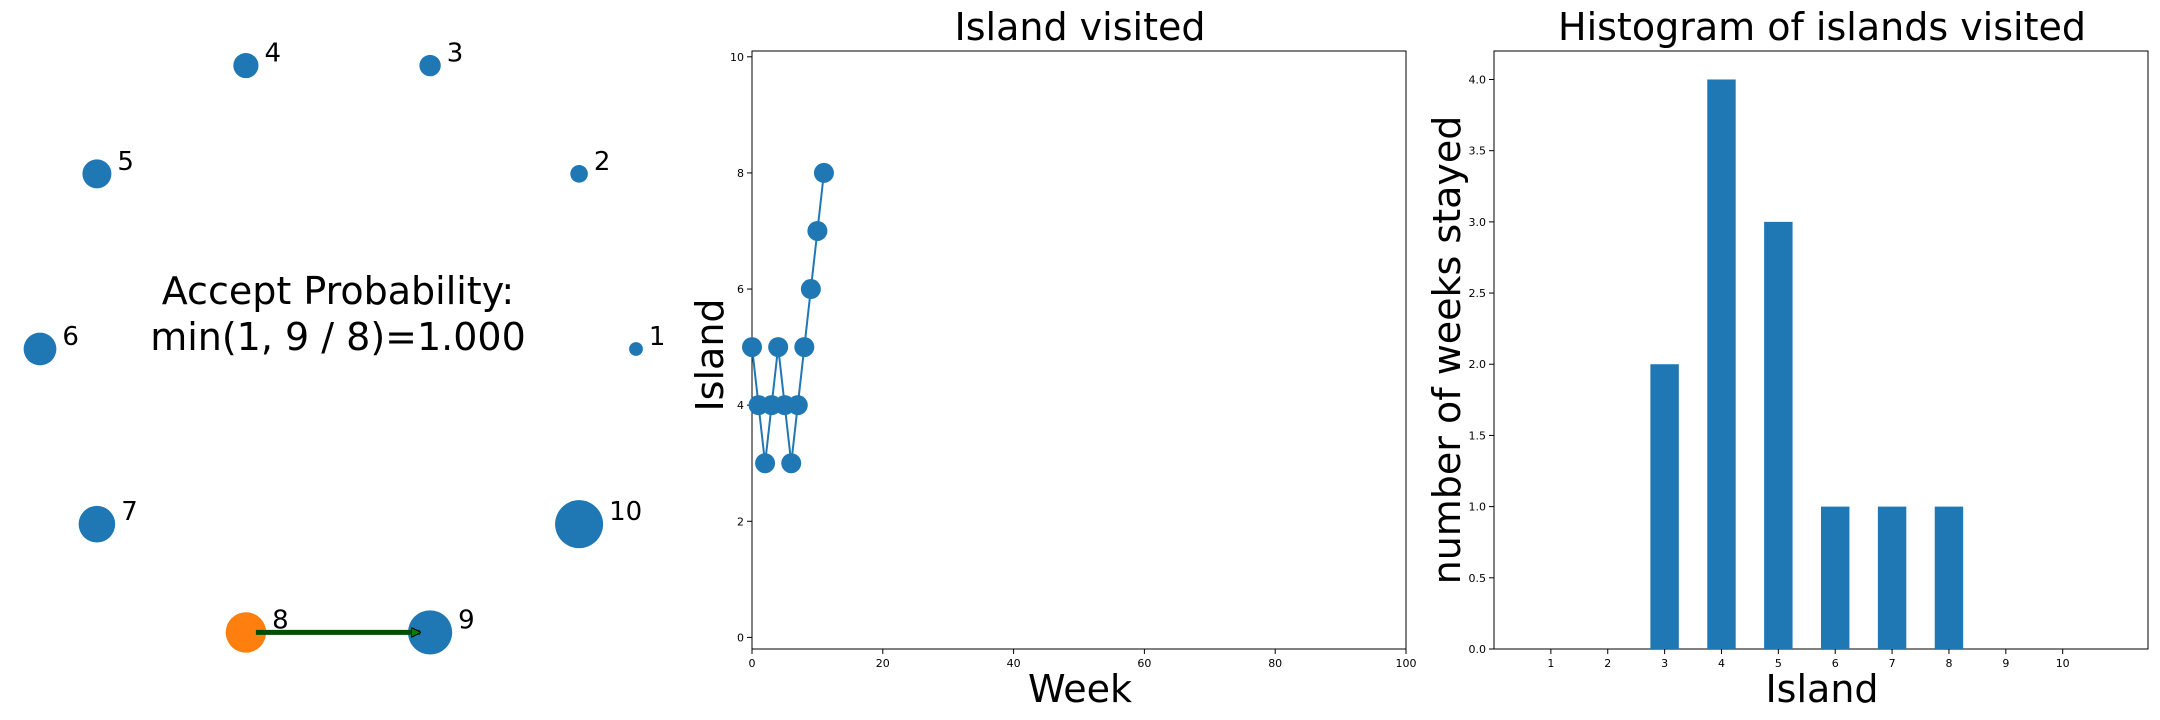 This screenshot has width=2160, height=720. I want to click on line-ytick-label: 2, so click(740, 521).